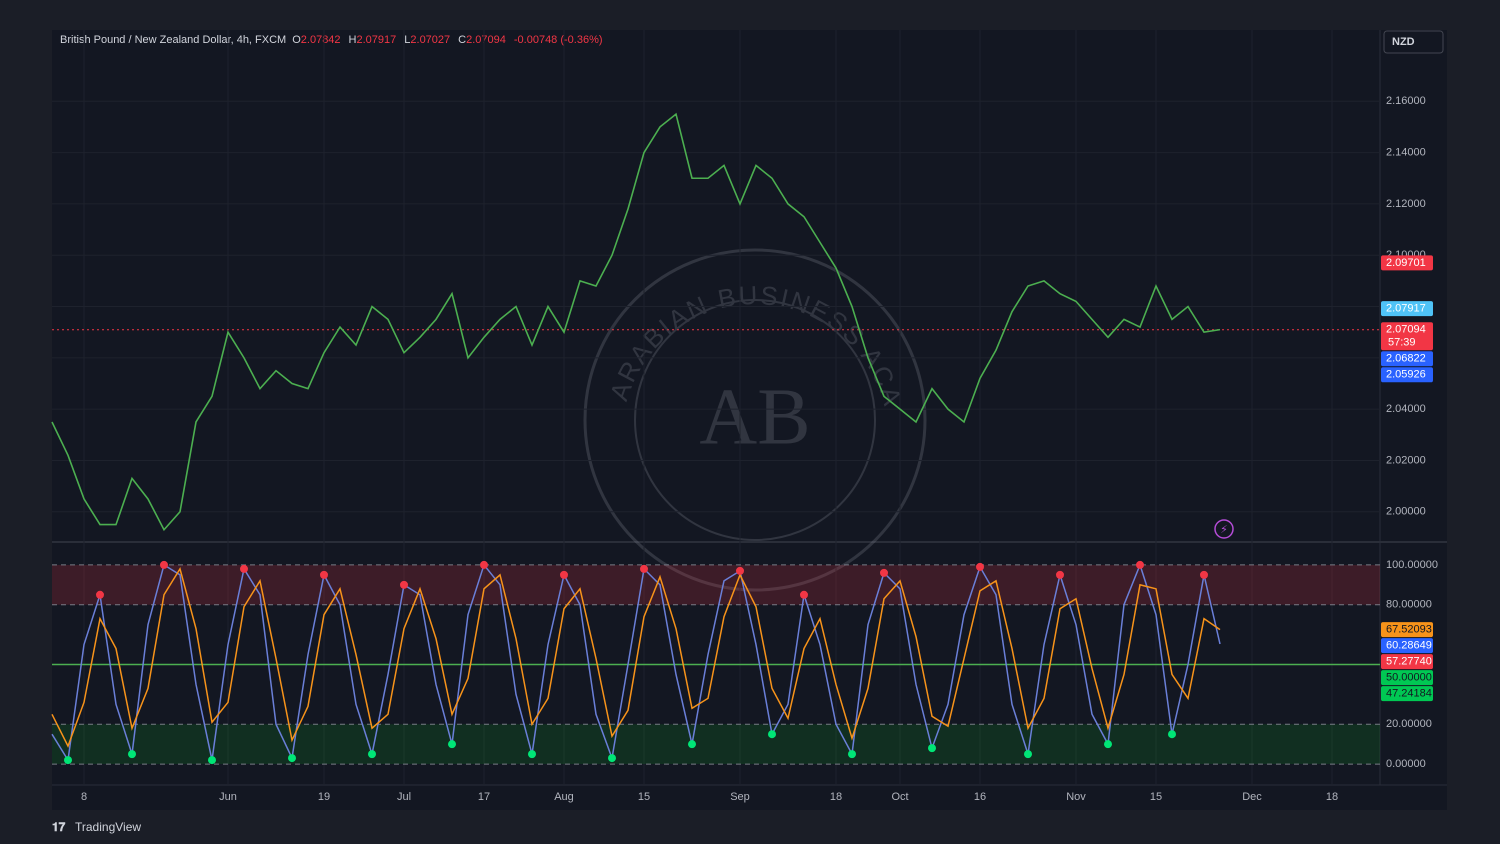 The image size is (1500, 844). What do you see at coordinates (1406, 409) in the screenshot?
I see `y-tick-label: 2.04000` at bounding box center [1406, 409].